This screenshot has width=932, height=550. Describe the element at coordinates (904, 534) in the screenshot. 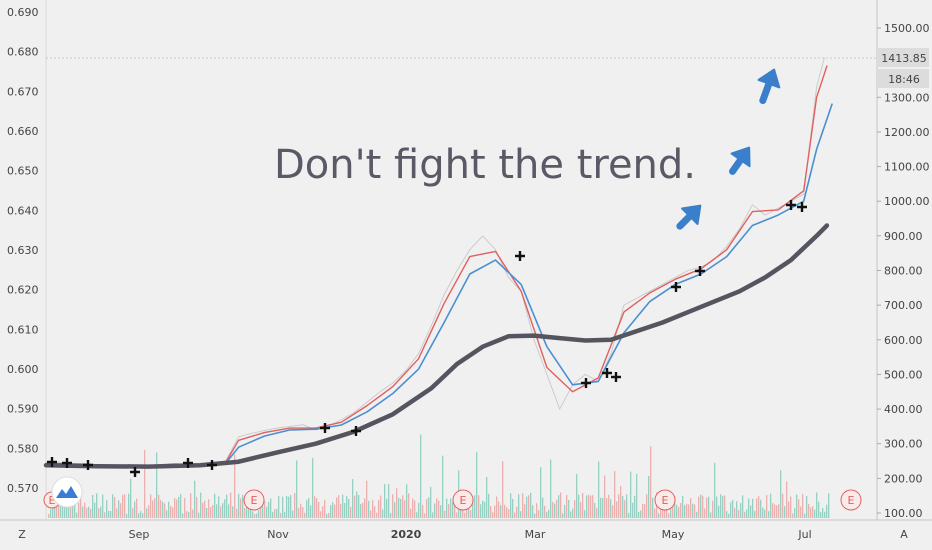

I see `auto-scale-button: A` at that location.